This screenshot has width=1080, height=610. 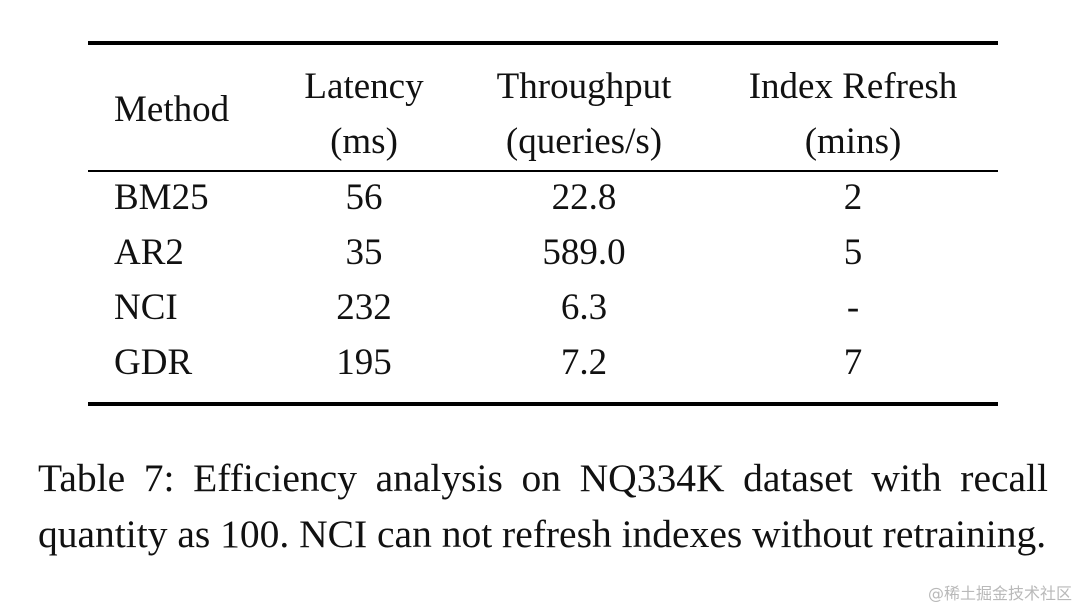 I want to click on row-method: GDR, so click(x=153, y=362).